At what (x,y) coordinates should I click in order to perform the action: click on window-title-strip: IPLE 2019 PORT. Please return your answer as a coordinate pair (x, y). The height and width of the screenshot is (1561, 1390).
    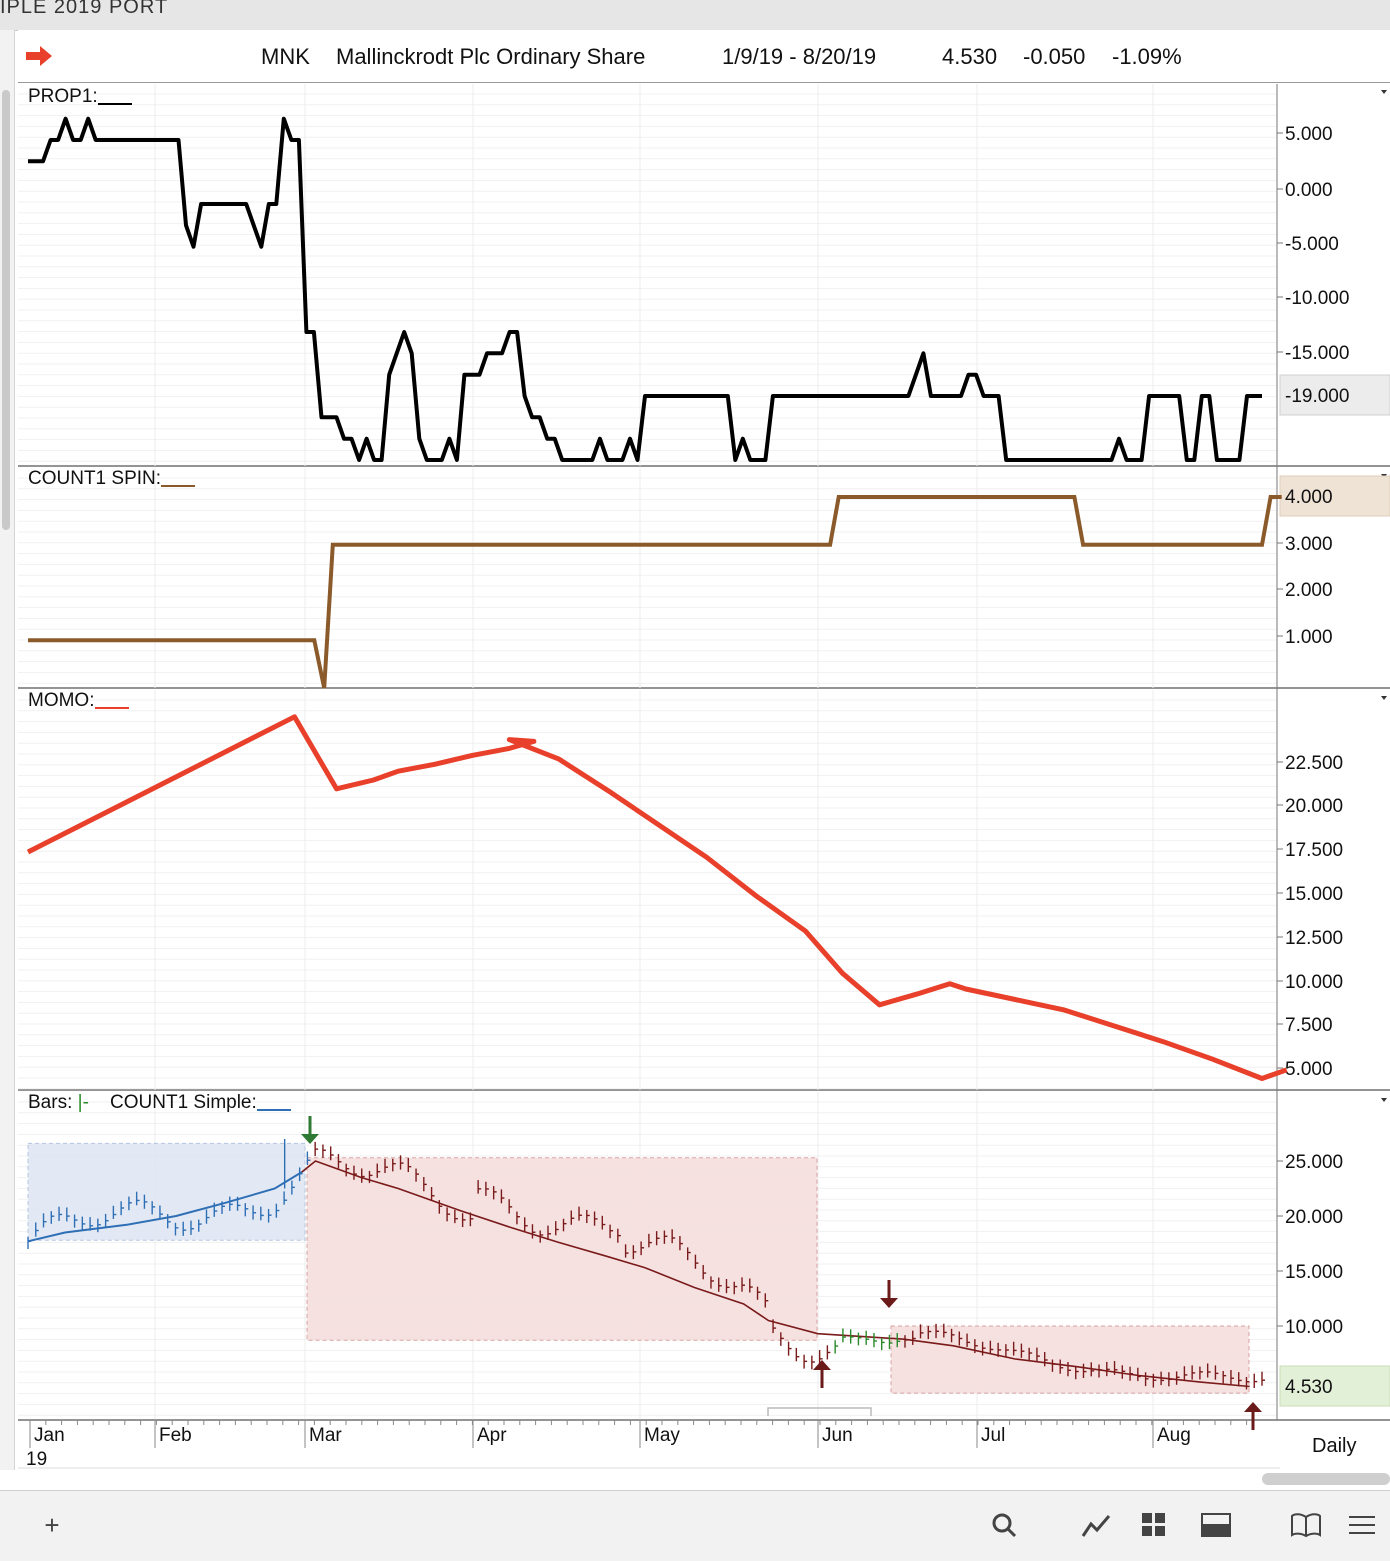
    Looking at the image, I should click on (695, 15).